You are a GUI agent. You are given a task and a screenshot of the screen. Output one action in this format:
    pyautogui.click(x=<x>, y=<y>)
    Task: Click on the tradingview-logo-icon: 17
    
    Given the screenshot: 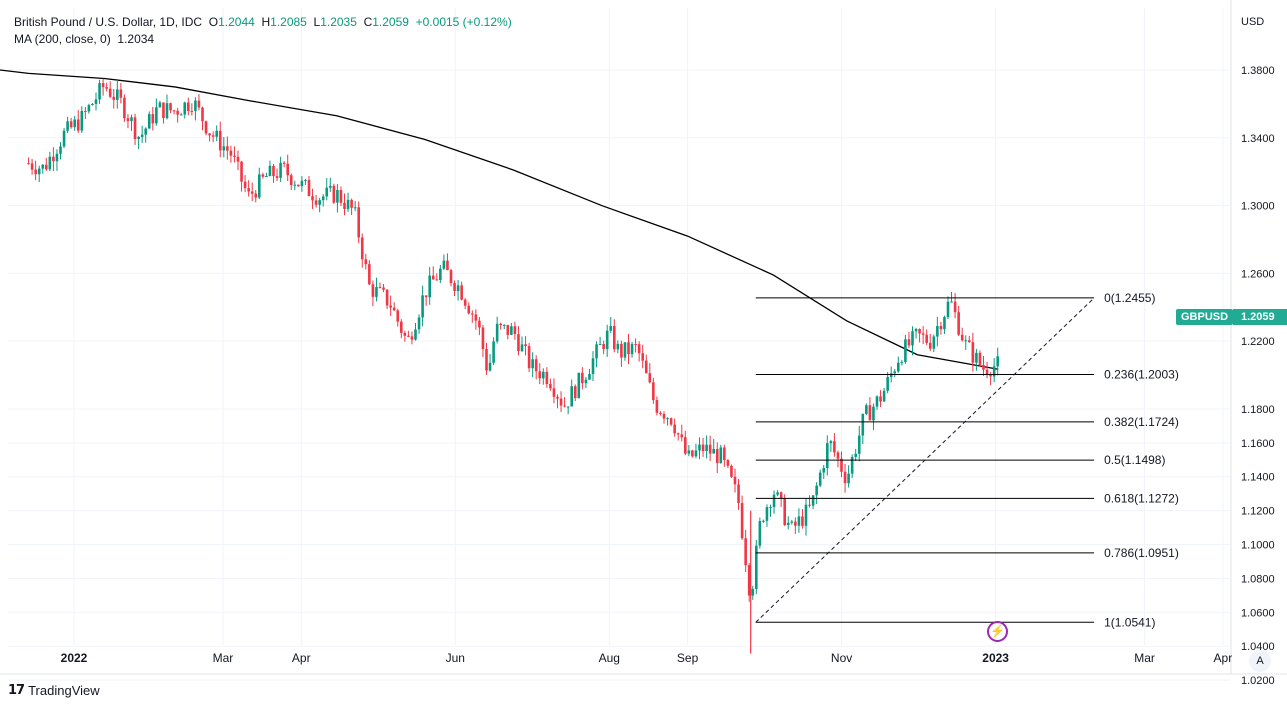 What is the action you would take?
    pyautogui.click(x=16, y=690)
    